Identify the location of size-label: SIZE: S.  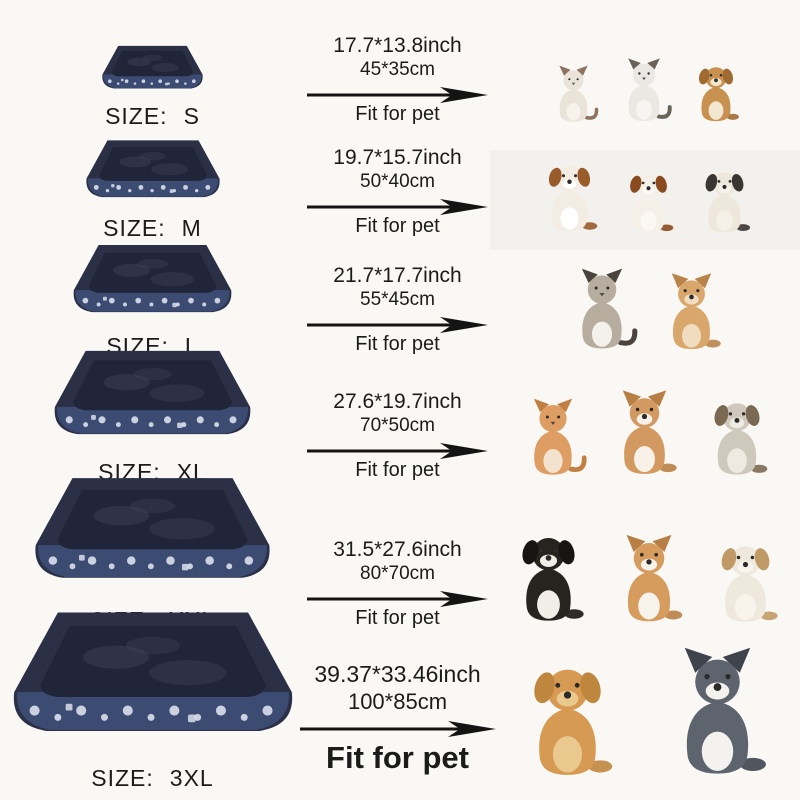
(152, 116).